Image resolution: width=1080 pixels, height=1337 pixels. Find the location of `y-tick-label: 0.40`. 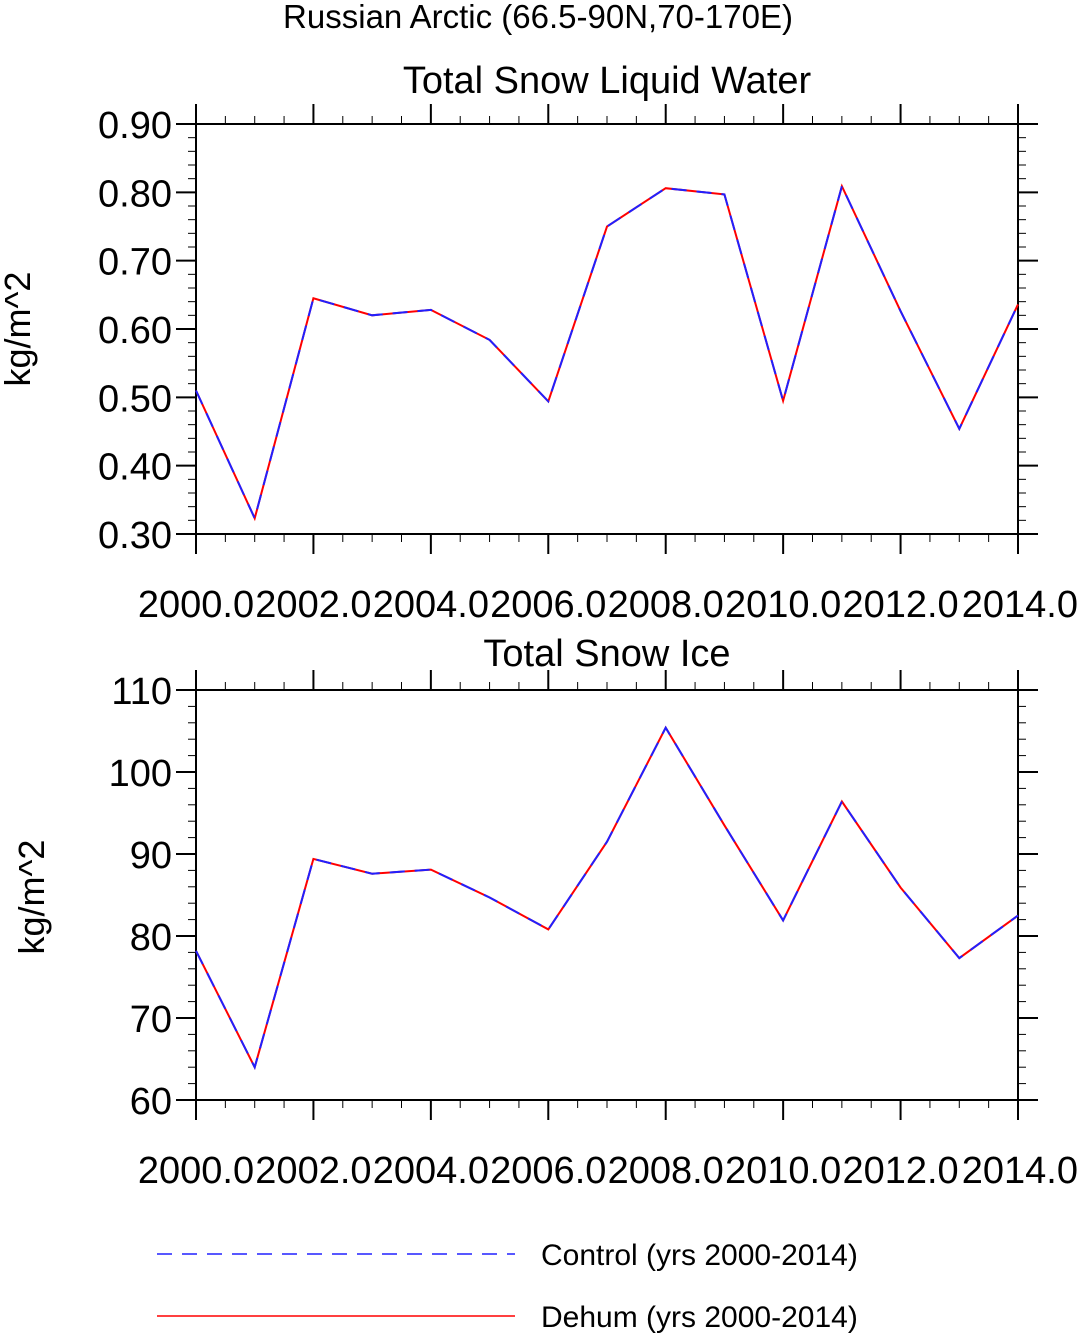

y-tick-label: 0.40 is located at coordinates (135, 468).